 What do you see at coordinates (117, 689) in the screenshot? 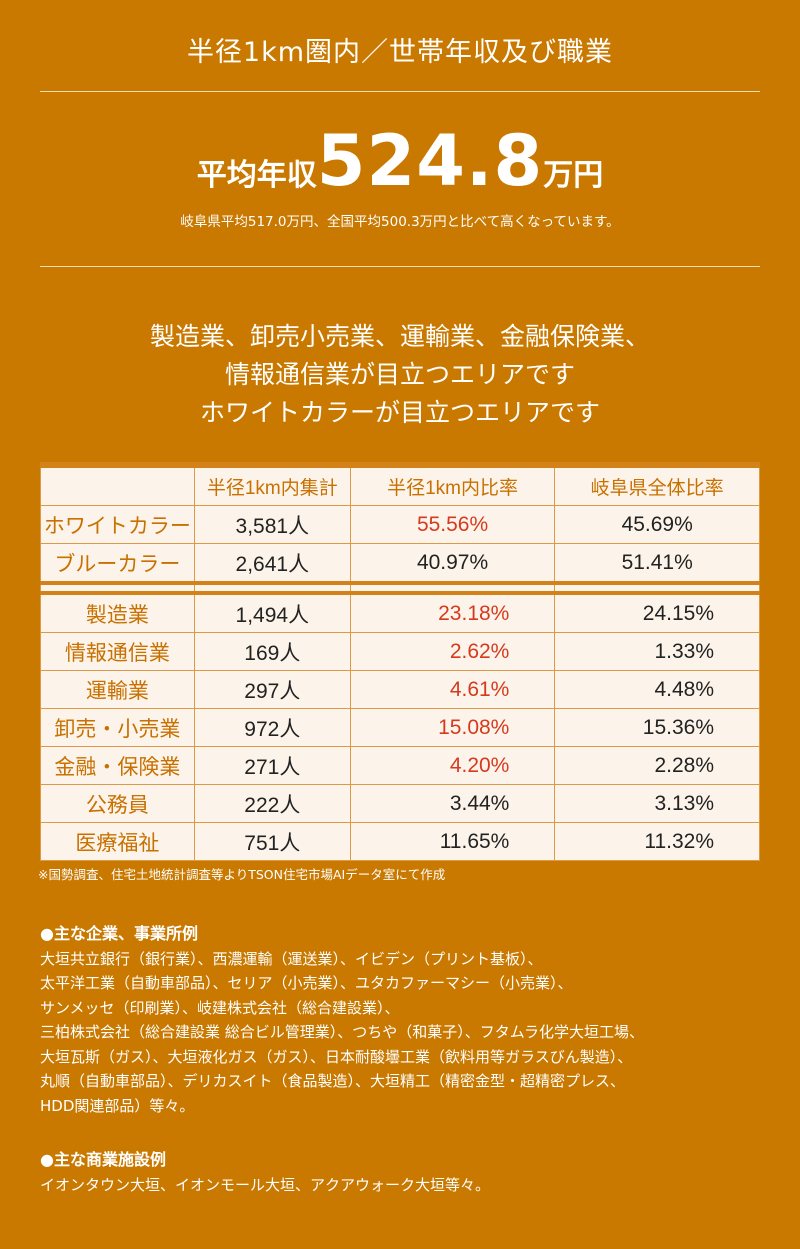
I see `row-label: 運輸業` at bounding box center [117, 689].